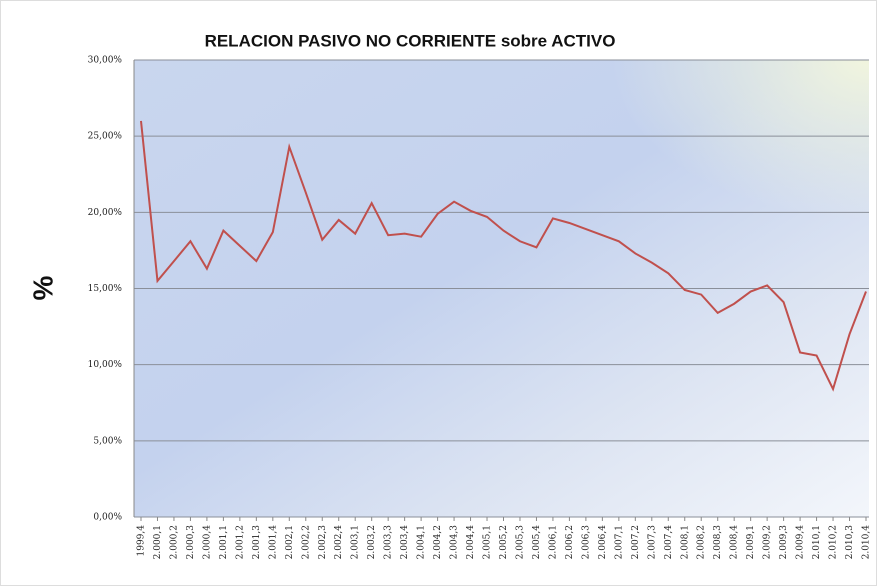 The image size is (878, 587). What do you see at coordinates (834, 542) in the screenshot?
I see `x-tick-label: 2.010,2` at bounding box center [834, 542].